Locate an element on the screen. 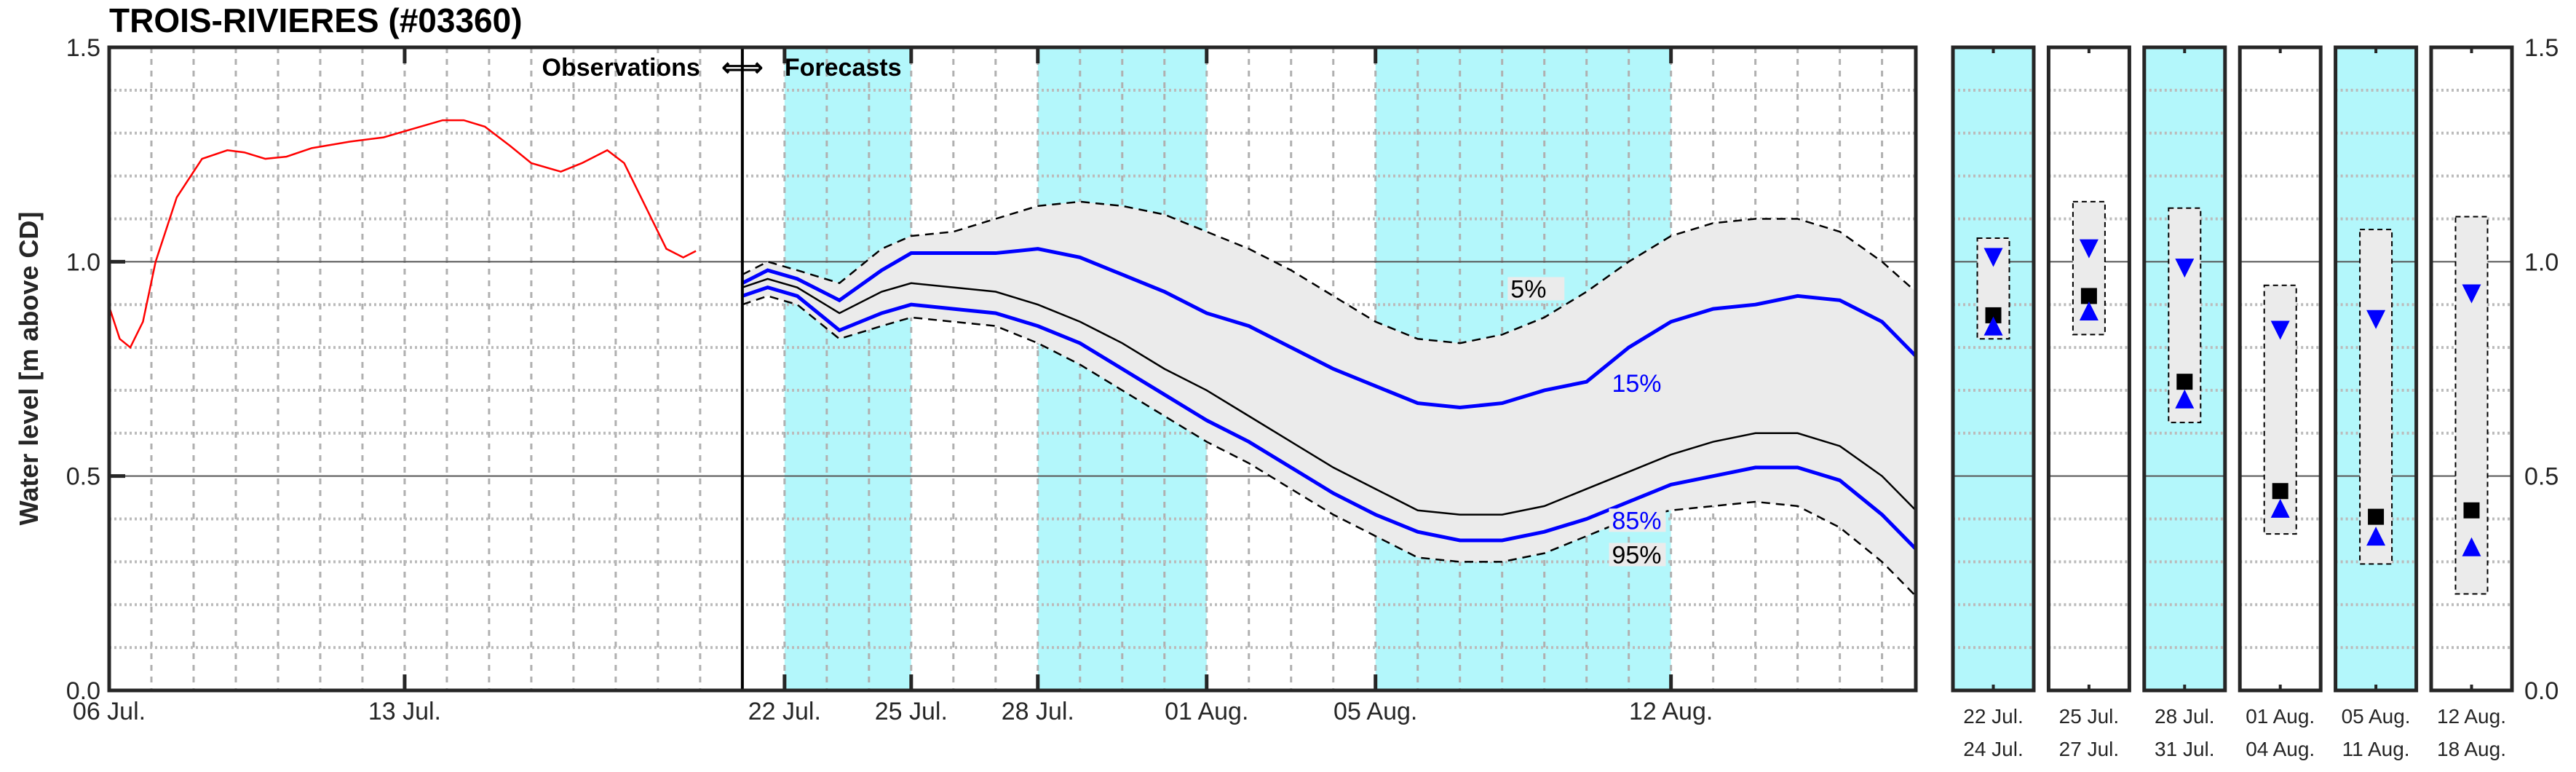 The height and width of the screenshot is (772, 2576). period-panel: 25 Jul. 27 Jul. is located at coordinates (2088, 402).